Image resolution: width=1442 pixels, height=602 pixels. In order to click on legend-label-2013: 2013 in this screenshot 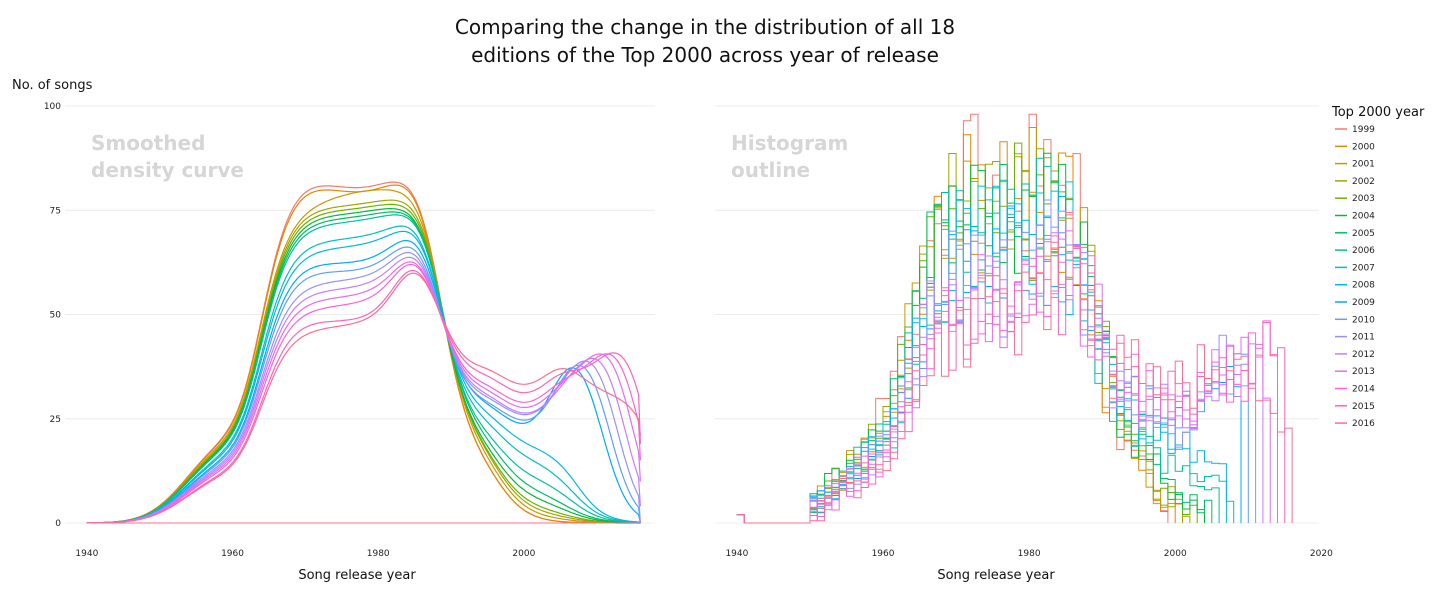, I will do `click(1363, 372)`.